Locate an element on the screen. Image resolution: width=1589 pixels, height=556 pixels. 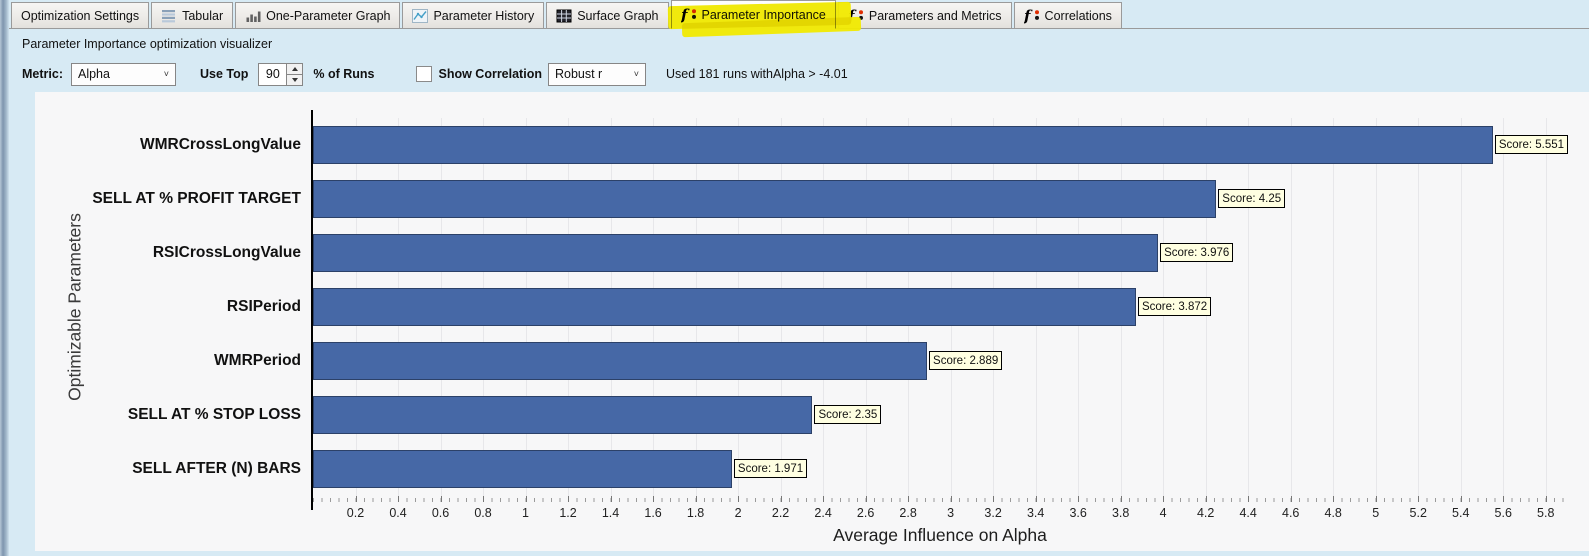
x-tick-label: 3.4 is located at coordinates (1035, 513).